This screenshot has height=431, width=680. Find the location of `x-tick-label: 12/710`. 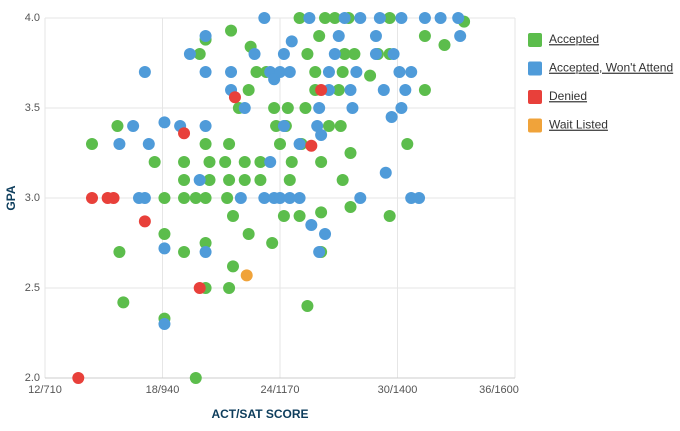

x-tick-label: 12/710 is located at coordinates (45, 390).